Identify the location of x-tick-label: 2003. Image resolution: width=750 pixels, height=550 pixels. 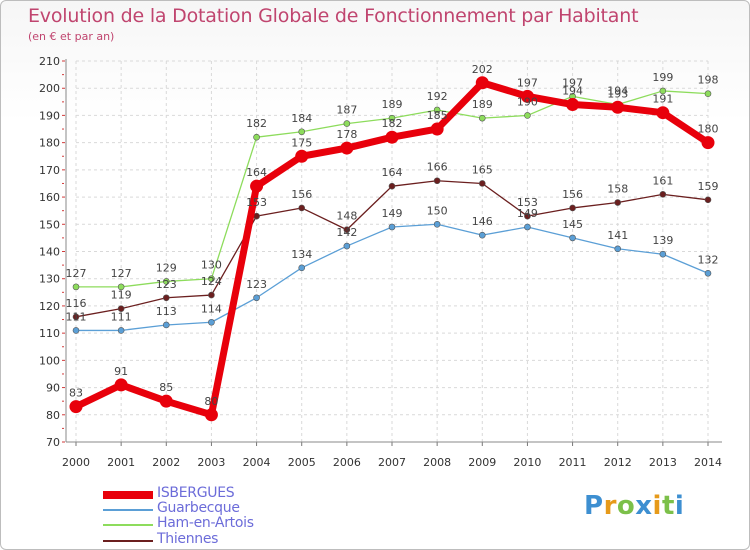
(211, 462).